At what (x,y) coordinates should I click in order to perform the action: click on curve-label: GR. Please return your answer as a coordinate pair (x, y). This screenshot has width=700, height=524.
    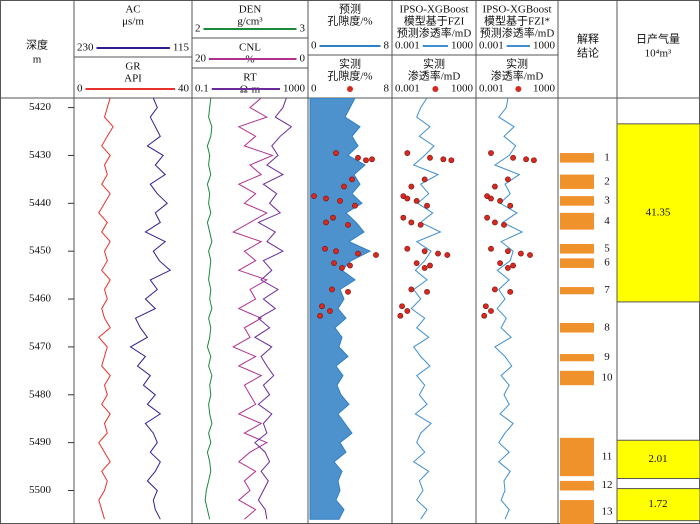
    Looking at the image, I should click on (133, 67).